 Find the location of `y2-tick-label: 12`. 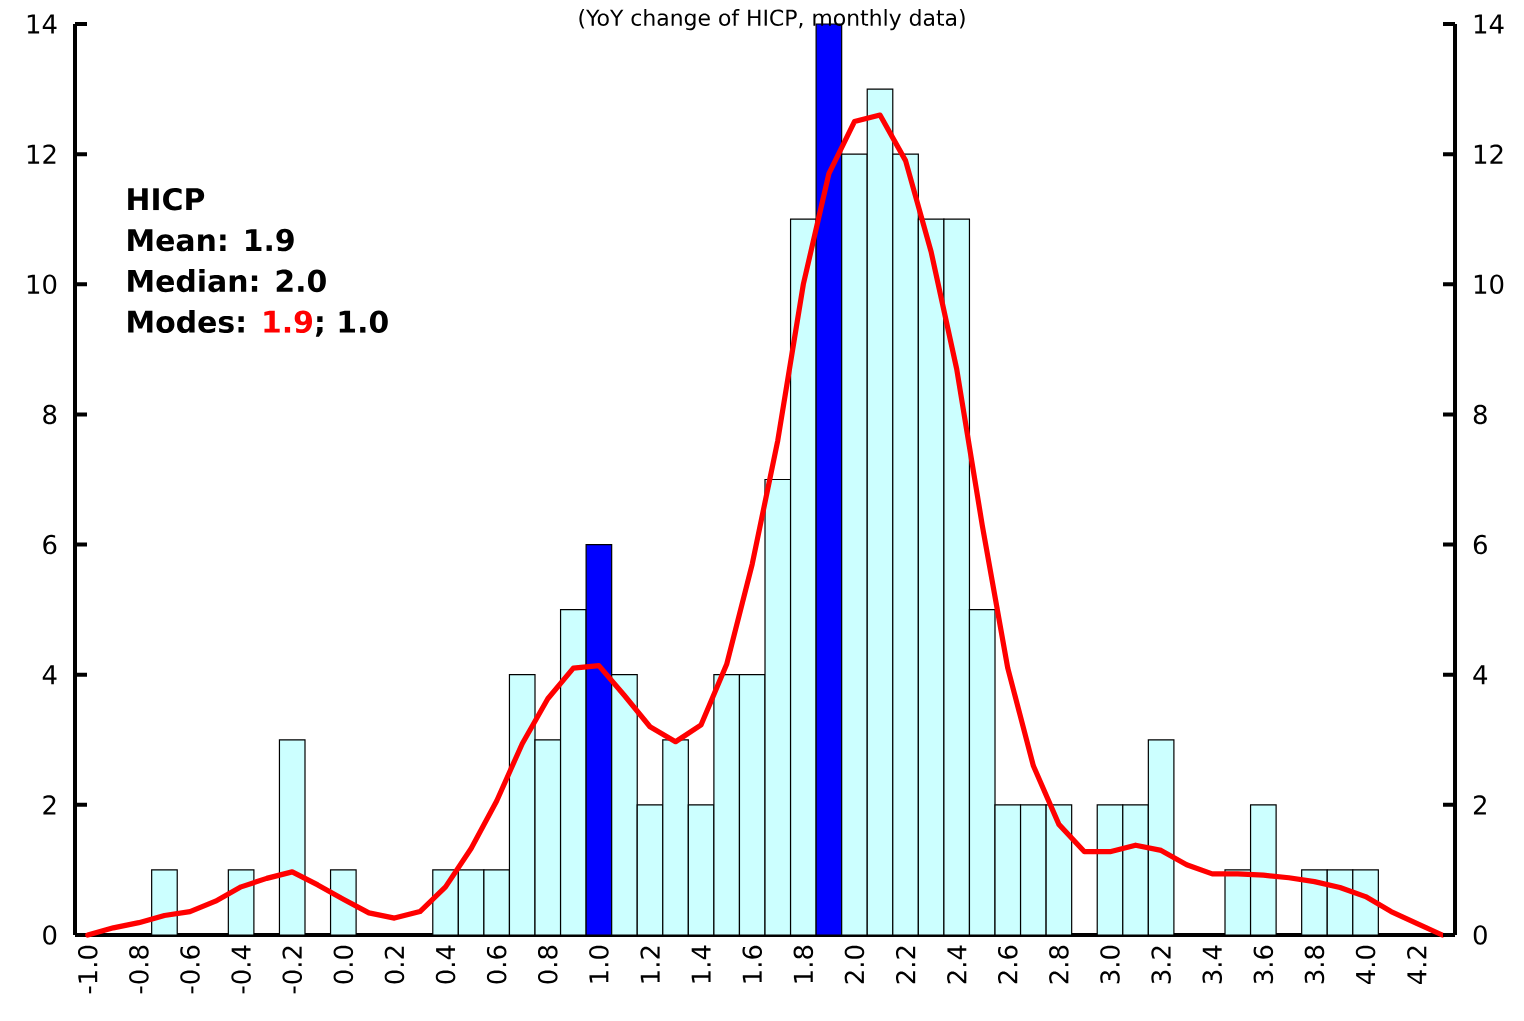

y2-tick-label: 12 is located at coordinates (41, 154).